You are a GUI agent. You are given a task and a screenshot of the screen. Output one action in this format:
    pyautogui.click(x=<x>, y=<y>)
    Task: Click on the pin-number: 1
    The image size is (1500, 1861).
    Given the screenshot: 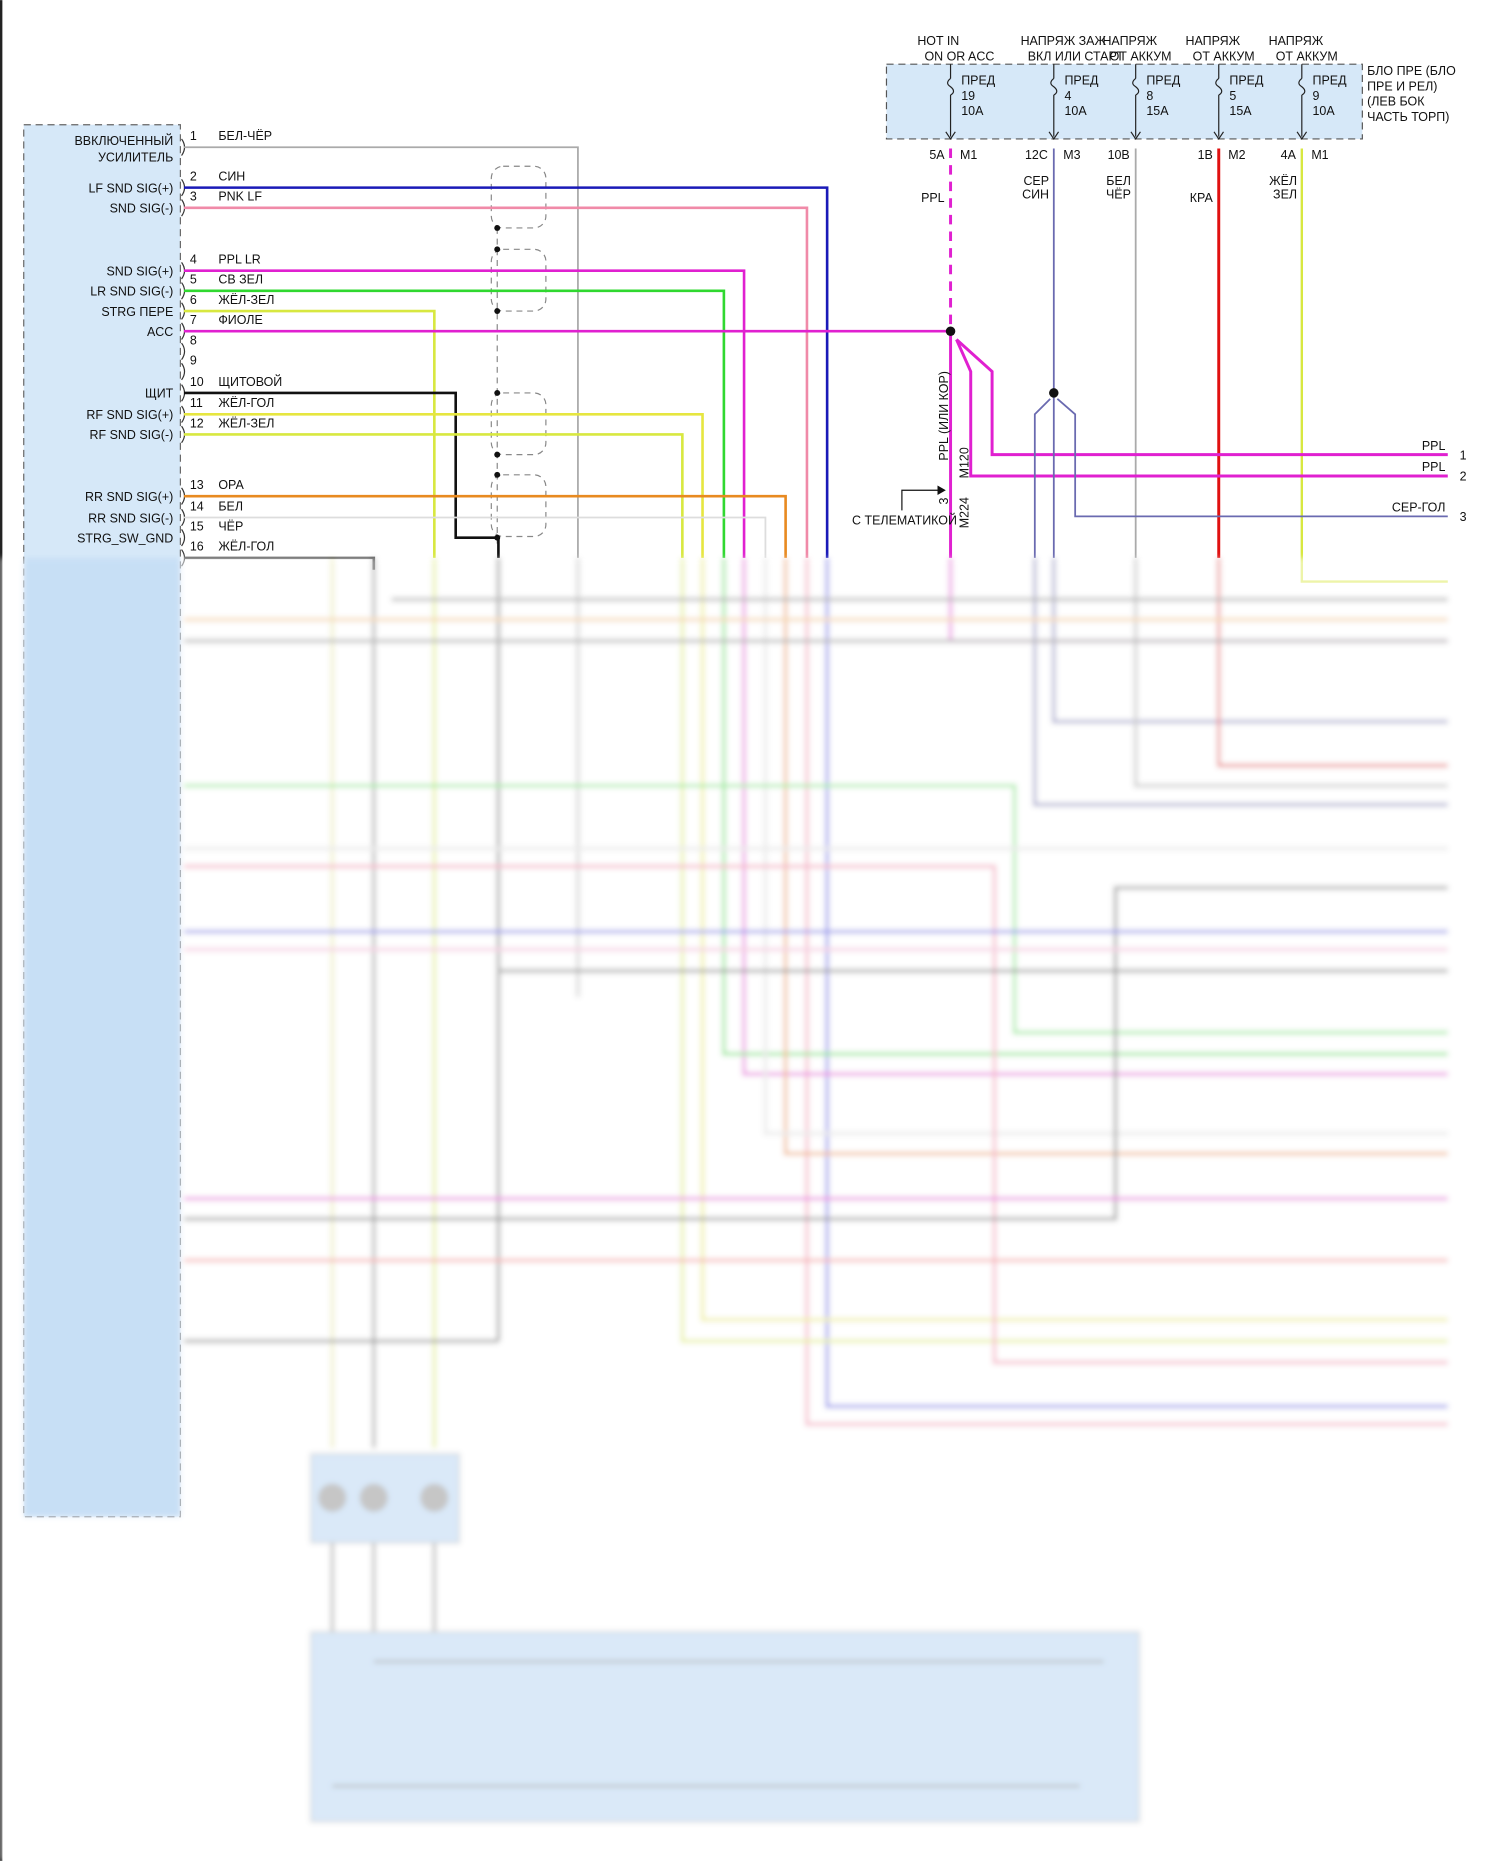 What is the action you would take?
    pyautogui.click(x=193, y=136)
    